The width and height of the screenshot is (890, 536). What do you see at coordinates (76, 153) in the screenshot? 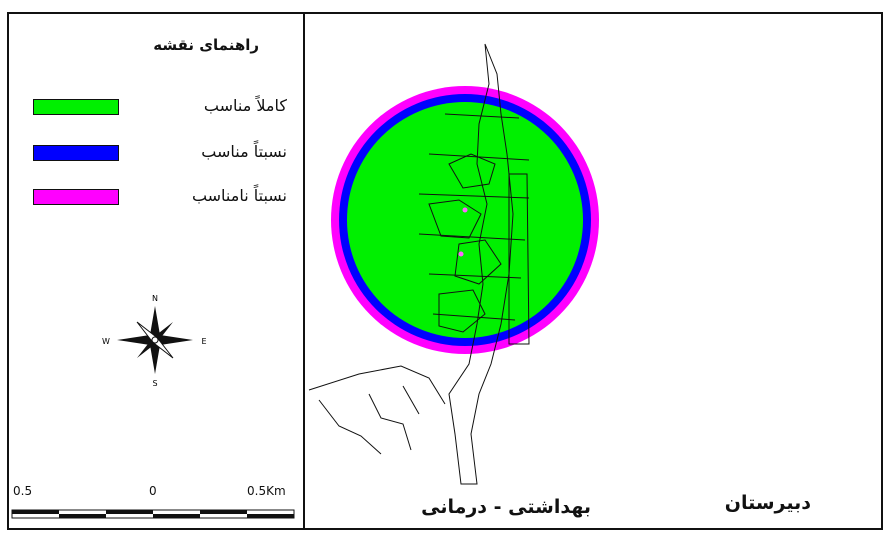
I see `legend-swatch-blue` at bounding box center [76, 153].